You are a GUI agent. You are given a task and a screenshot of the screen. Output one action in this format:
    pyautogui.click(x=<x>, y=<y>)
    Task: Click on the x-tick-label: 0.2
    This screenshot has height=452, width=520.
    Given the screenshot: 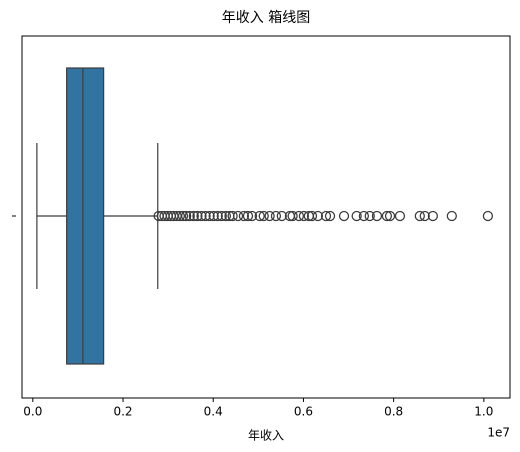 What is the action you would take?
    pyautogui.click(x=122, y=412)
    